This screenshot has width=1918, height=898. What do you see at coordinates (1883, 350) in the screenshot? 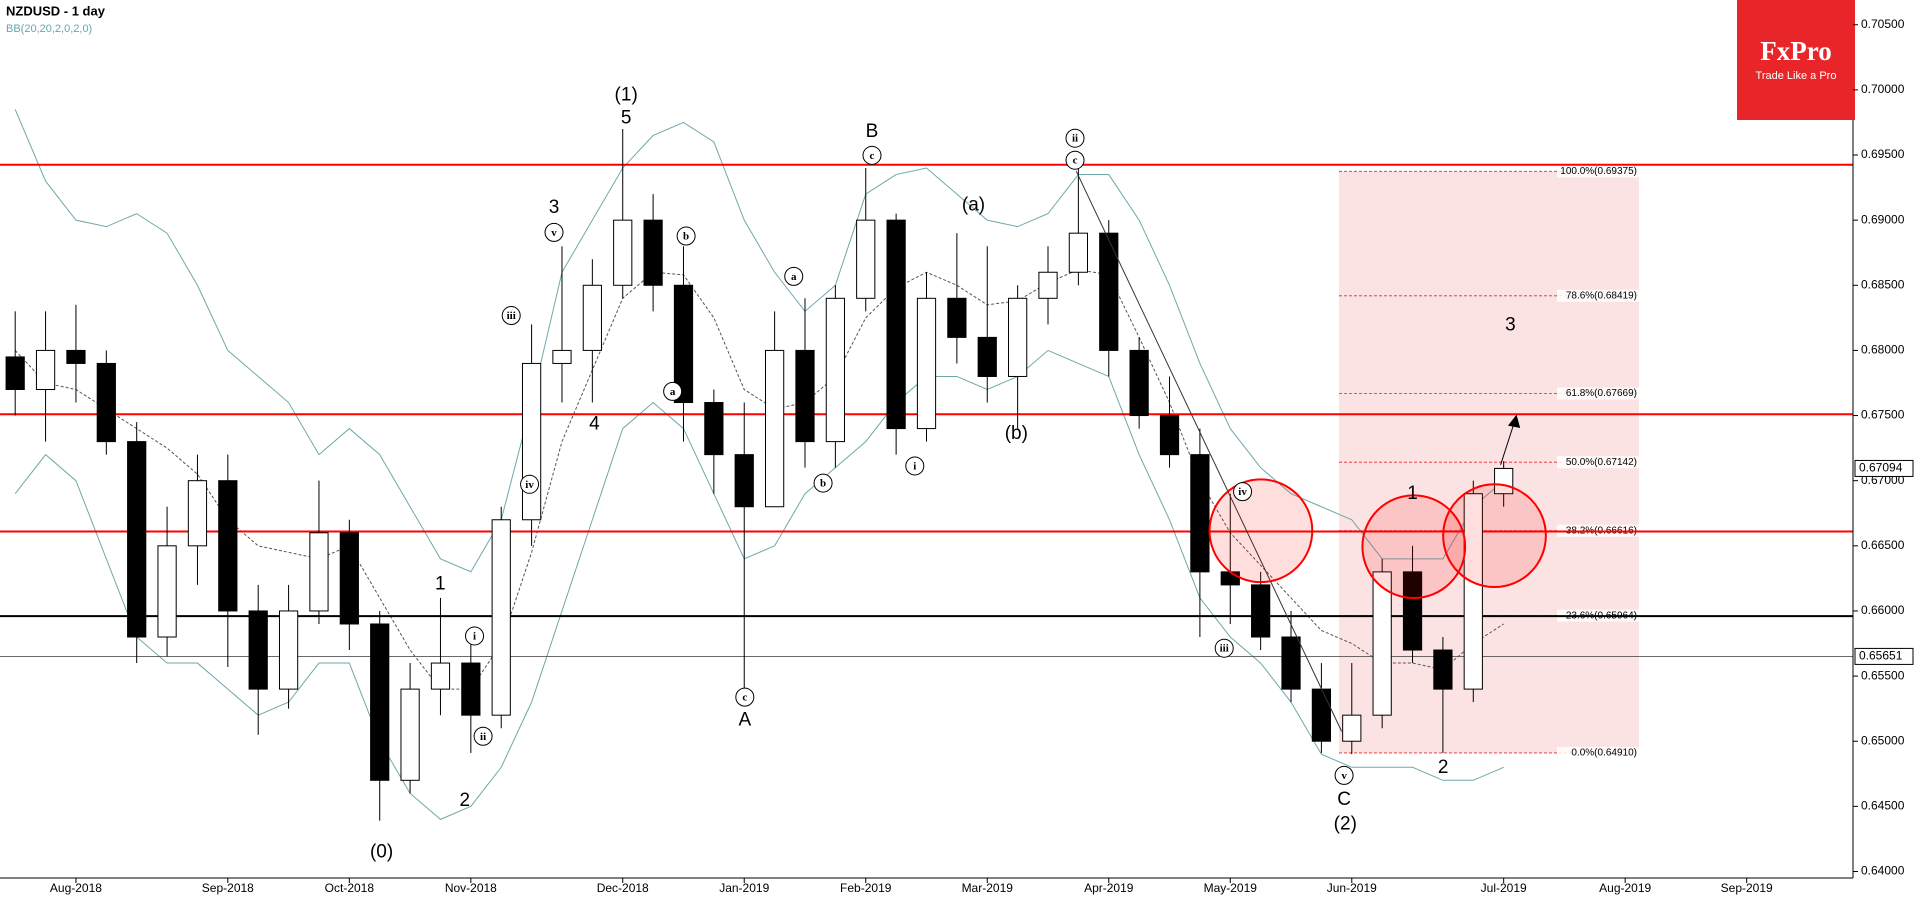
I see `y-tick-label: 0.68000` at bounding box center [1883, 350].